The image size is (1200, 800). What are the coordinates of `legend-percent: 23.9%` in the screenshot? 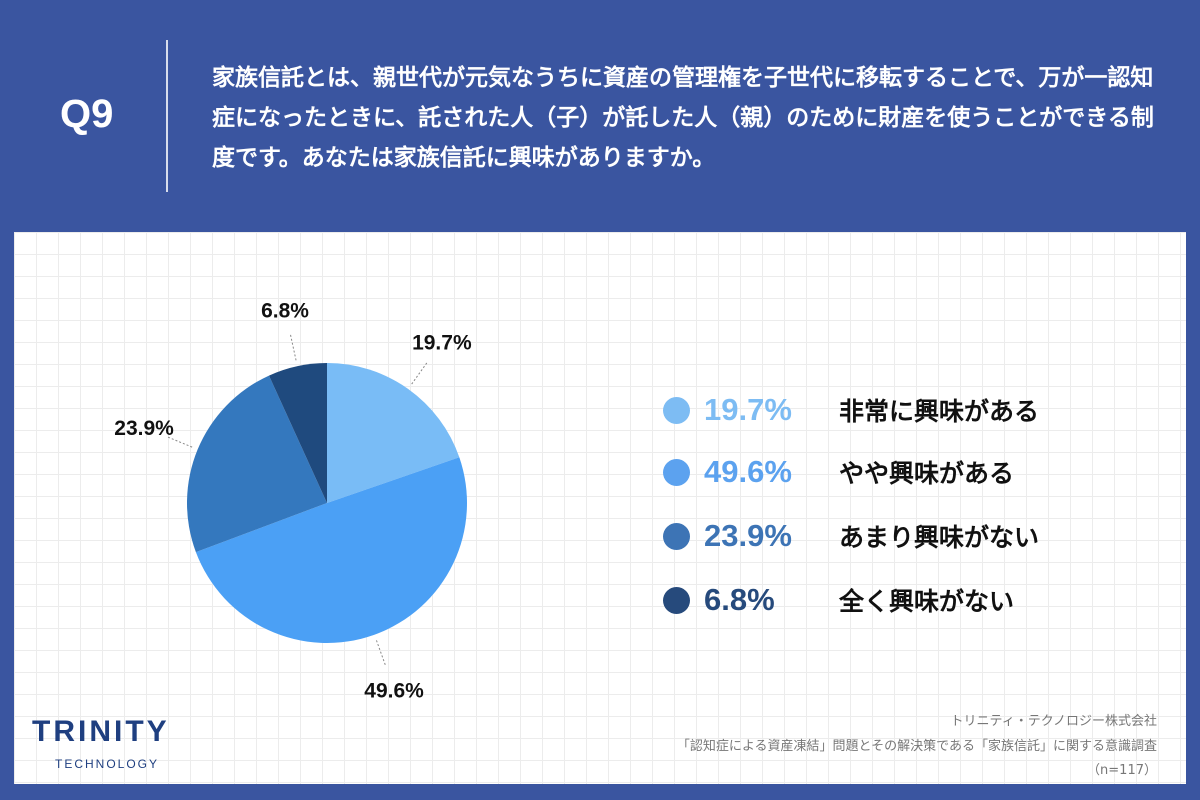 It's located at (748, 535).